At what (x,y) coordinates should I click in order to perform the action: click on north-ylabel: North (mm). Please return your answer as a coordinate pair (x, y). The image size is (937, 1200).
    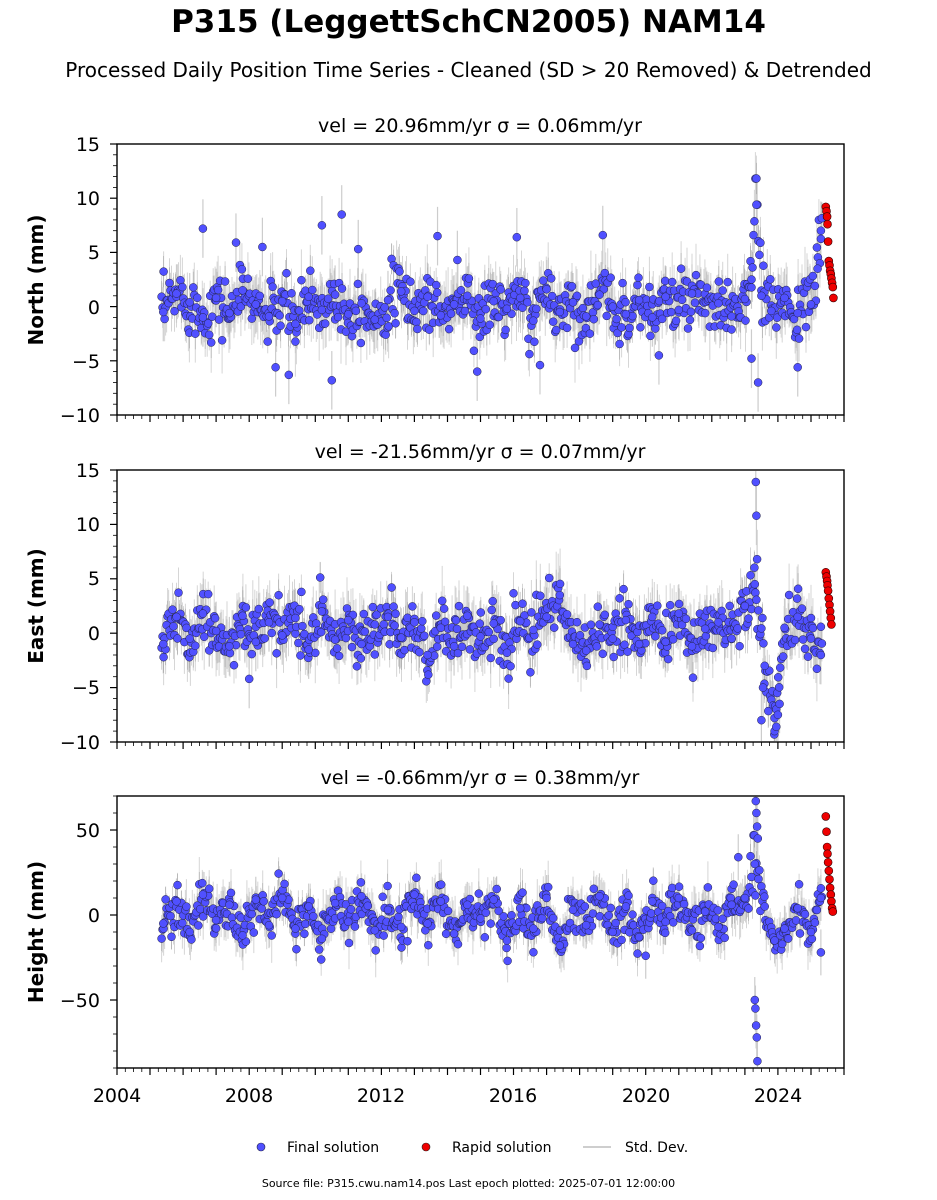
    Looking at the image, I should click on (36, 279).